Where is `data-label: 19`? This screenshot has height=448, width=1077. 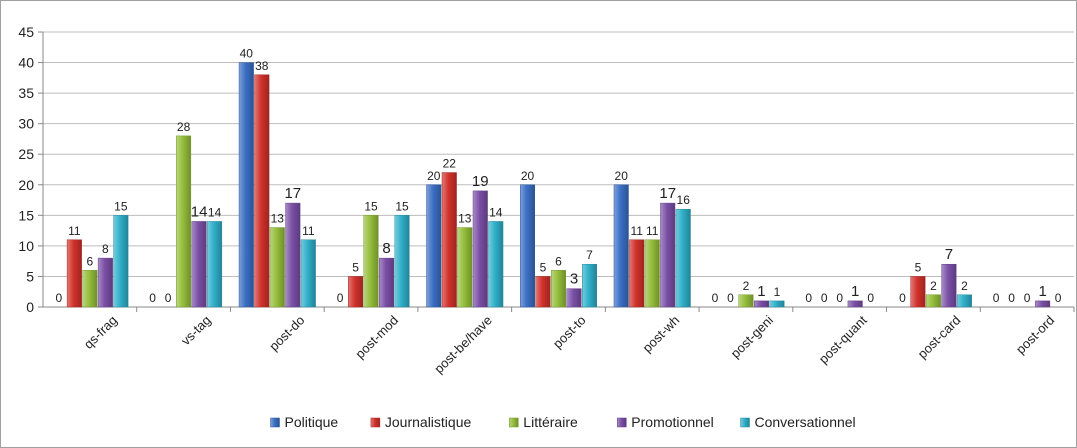
data-label: 19 is located at coordinates (480, 181).